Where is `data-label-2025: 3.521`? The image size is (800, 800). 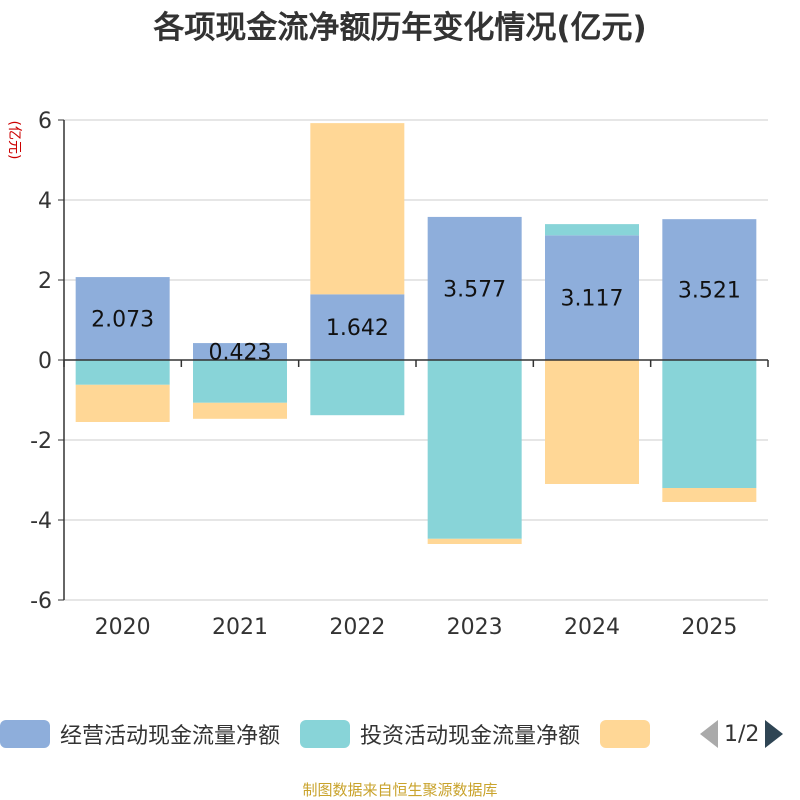 data-label-2025: 3.521 is located at coordinates (709, 291).